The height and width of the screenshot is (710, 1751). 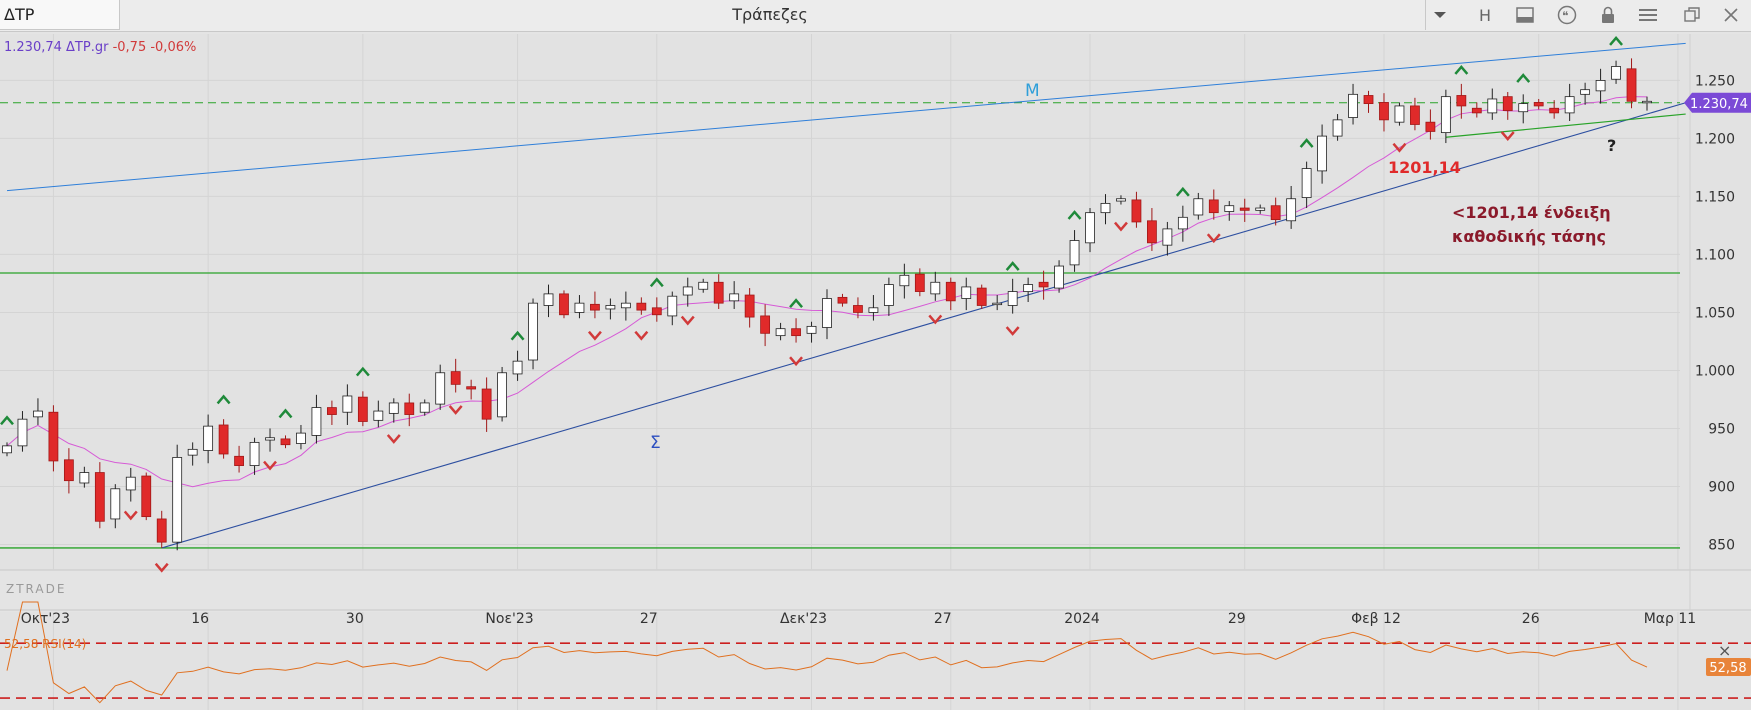 I want to click on chevron-down-icon, so click(x=1440, y=15).